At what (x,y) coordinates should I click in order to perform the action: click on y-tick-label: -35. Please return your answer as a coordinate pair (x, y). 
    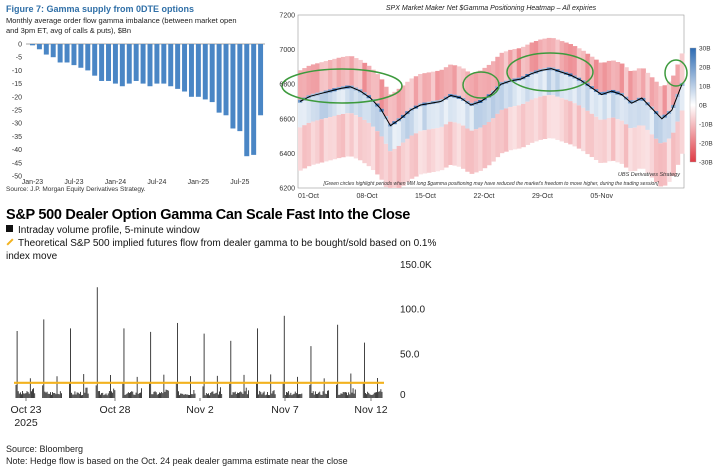
    Looking at the image, I should click on (17, 137).